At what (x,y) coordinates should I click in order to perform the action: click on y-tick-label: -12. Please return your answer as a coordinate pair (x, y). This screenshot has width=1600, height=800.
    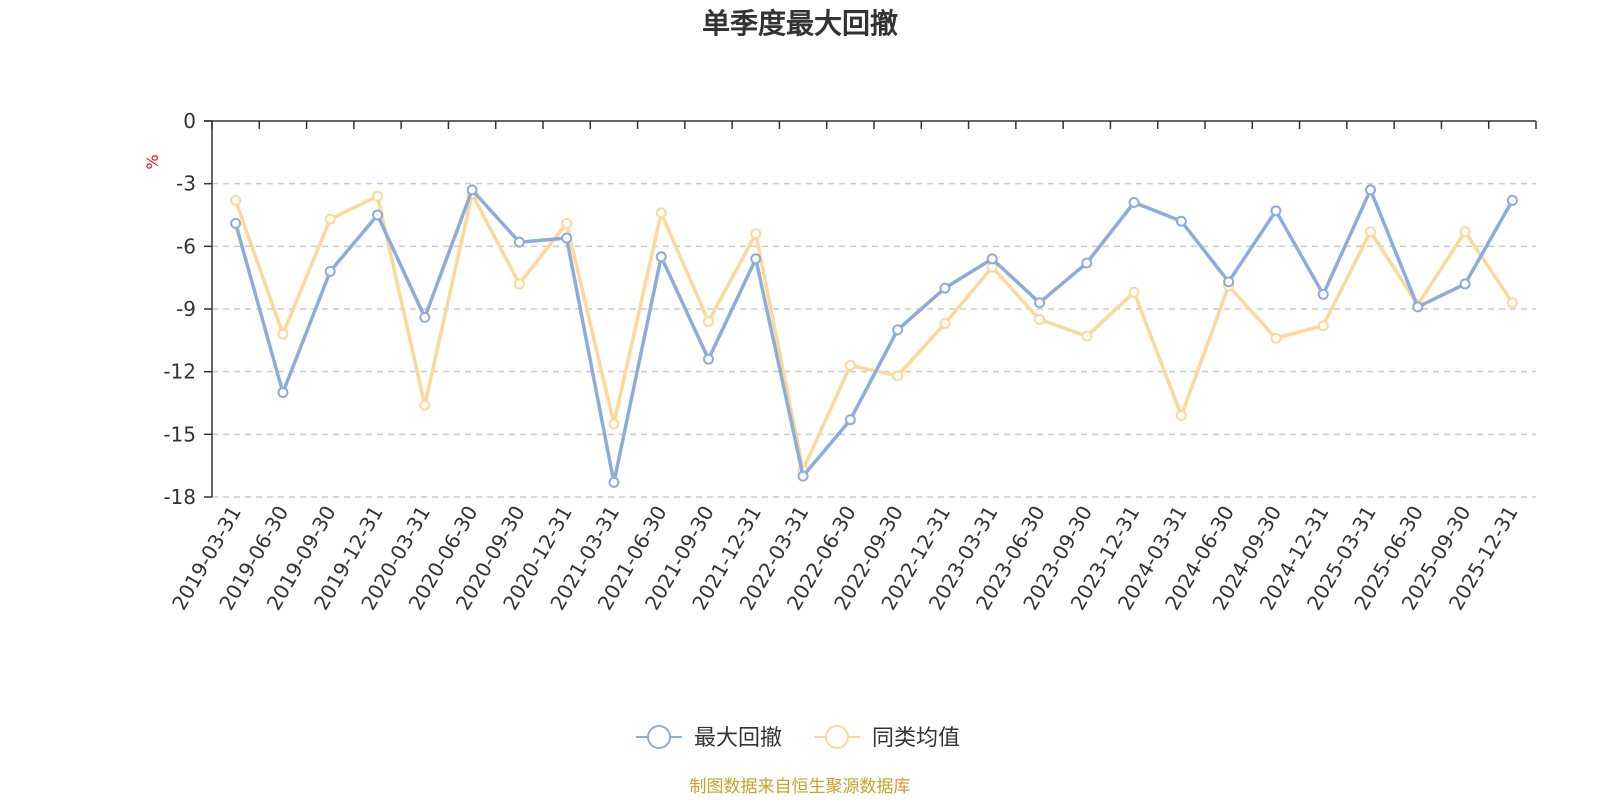
    Looking at the image, I should click on (179, 372).